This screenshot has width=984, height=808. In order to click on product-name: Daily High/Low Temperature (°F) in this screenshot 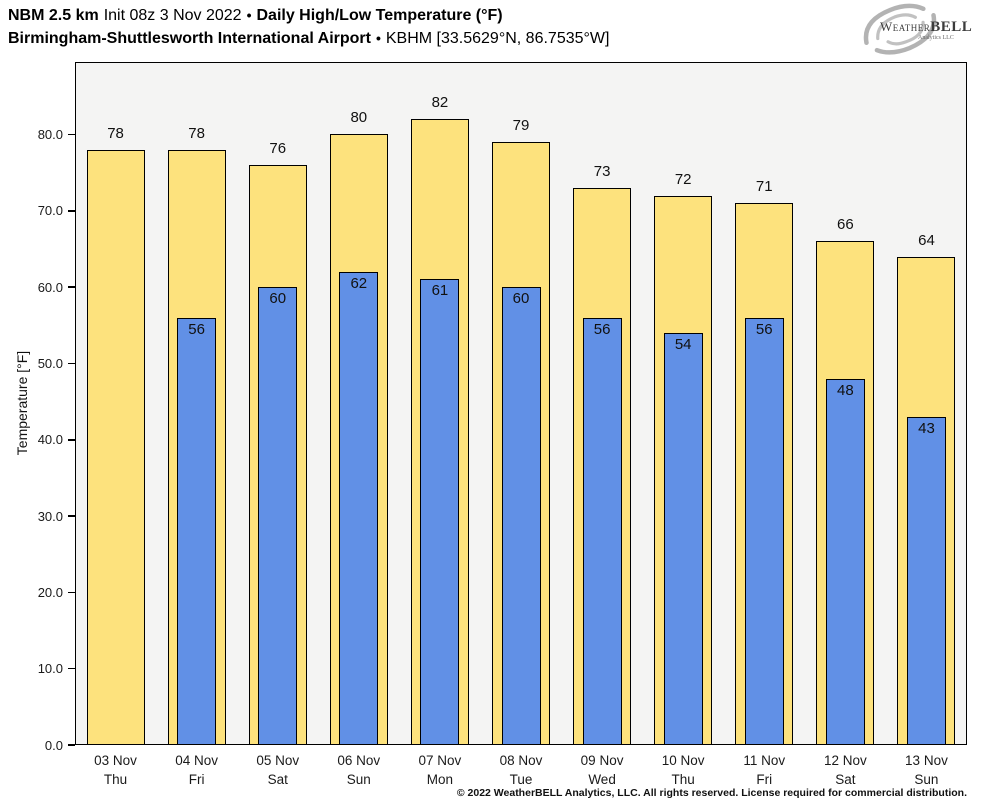, I will do `click(379, 15)`.